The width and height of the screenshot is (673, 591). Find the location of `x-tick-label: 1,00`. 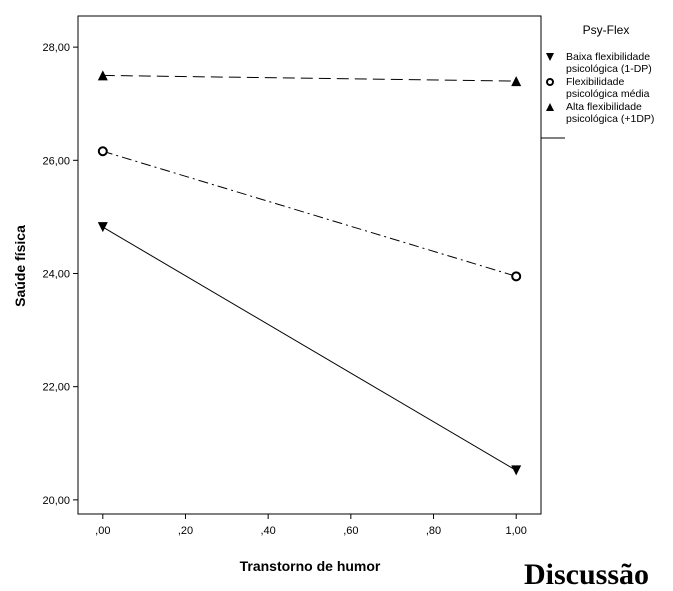

x-tick-label: 1,00 is located at coordinates (515, 531).